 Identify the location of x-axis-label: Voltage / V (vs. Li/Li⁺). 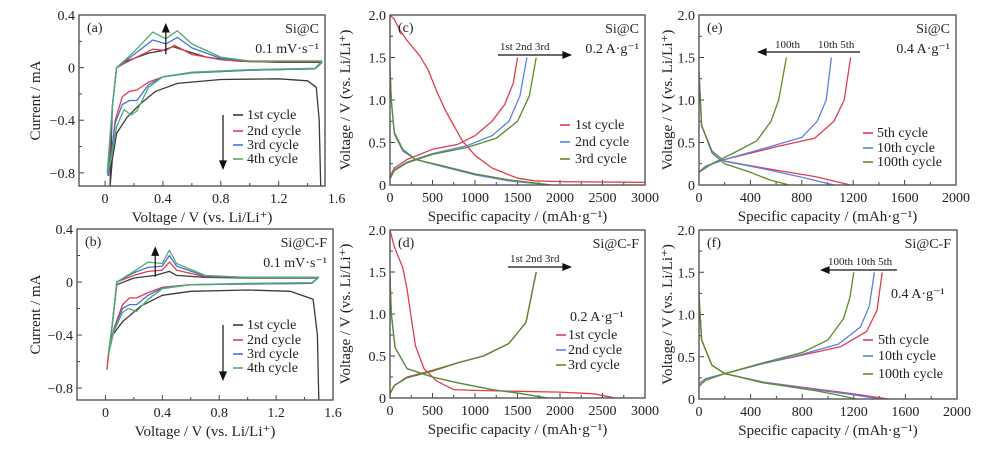
(202, 218).